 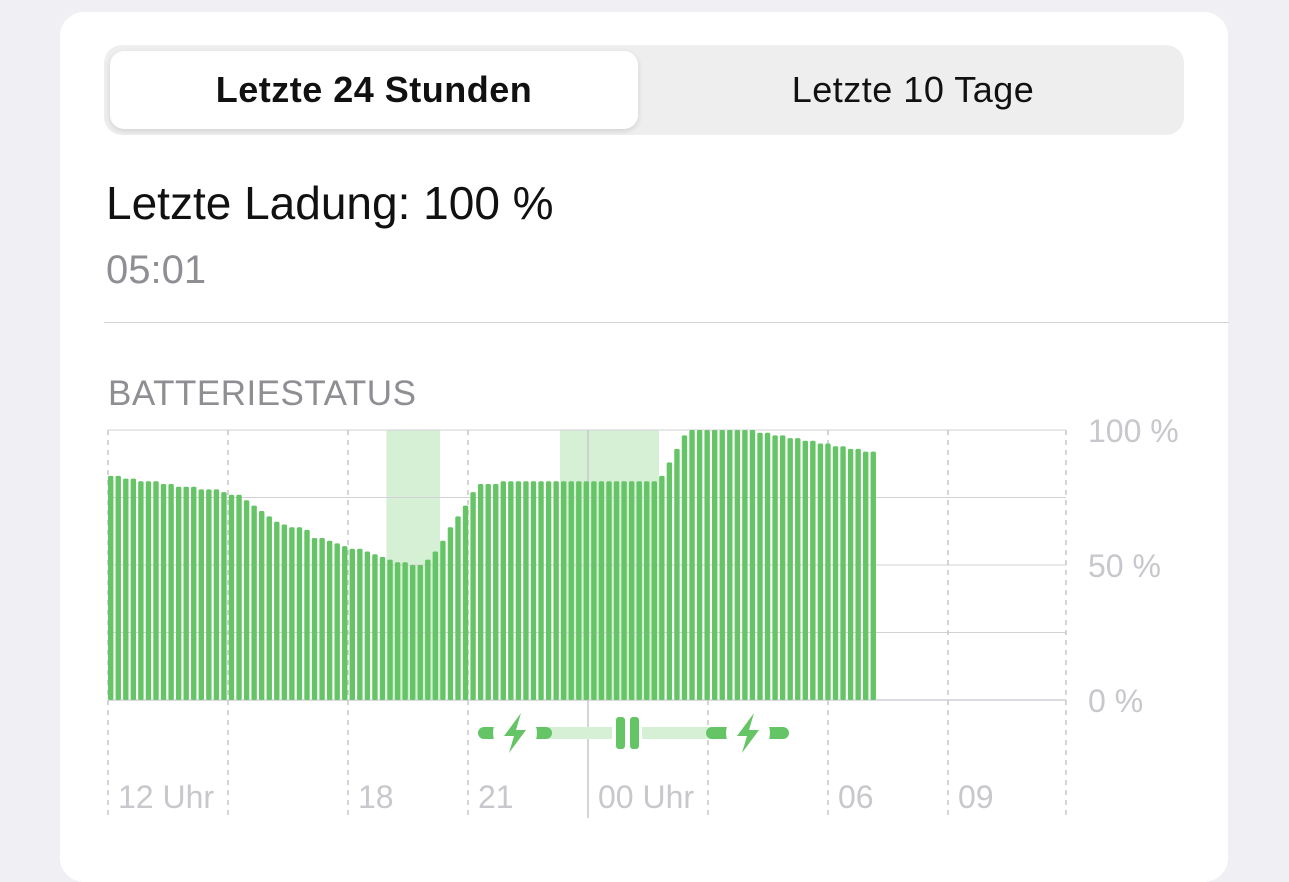 I want to click on tab-last-24-hours: Letzte 24 Stunden, so click(x=374, y=90).